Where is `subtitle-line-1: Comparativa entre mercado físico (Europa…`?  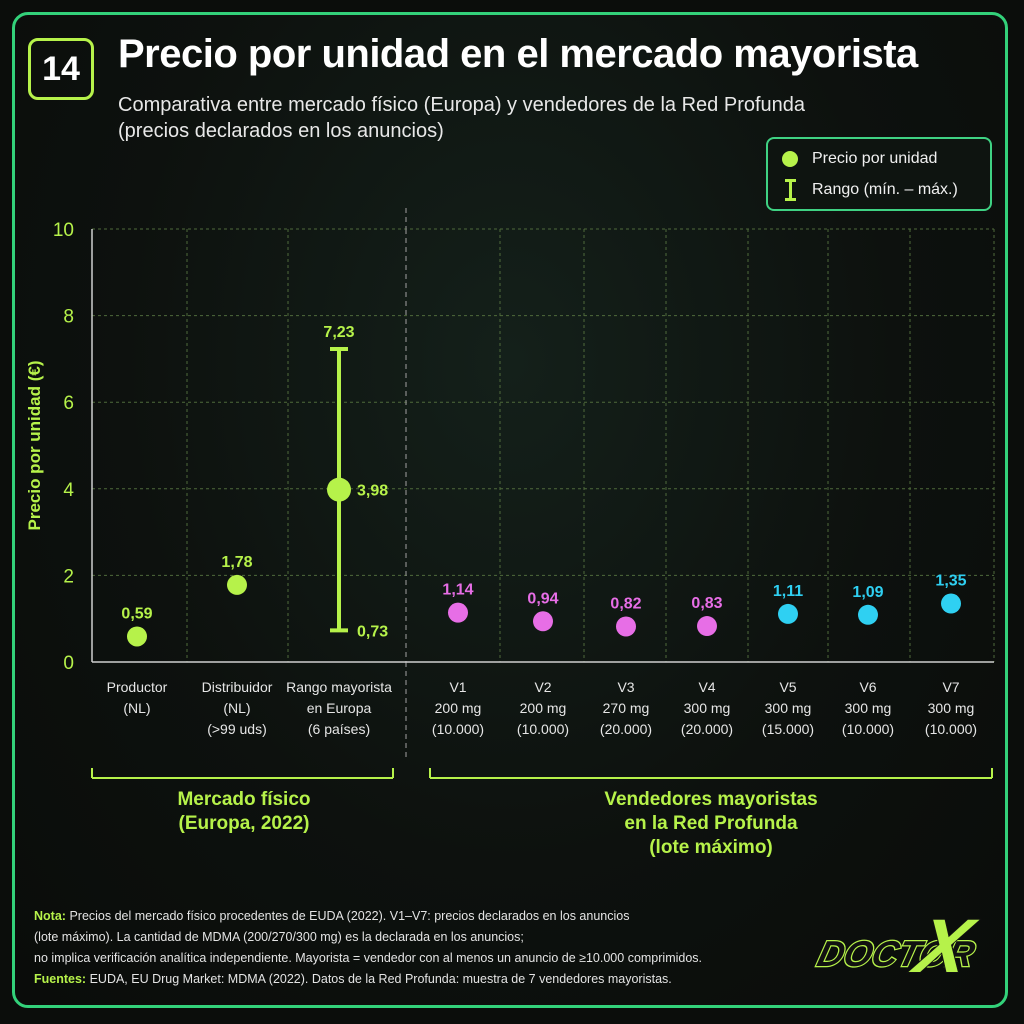
subtitle-line-1: Comparativa entre mercado físico (Europa… is located at coordinates (462, 105).